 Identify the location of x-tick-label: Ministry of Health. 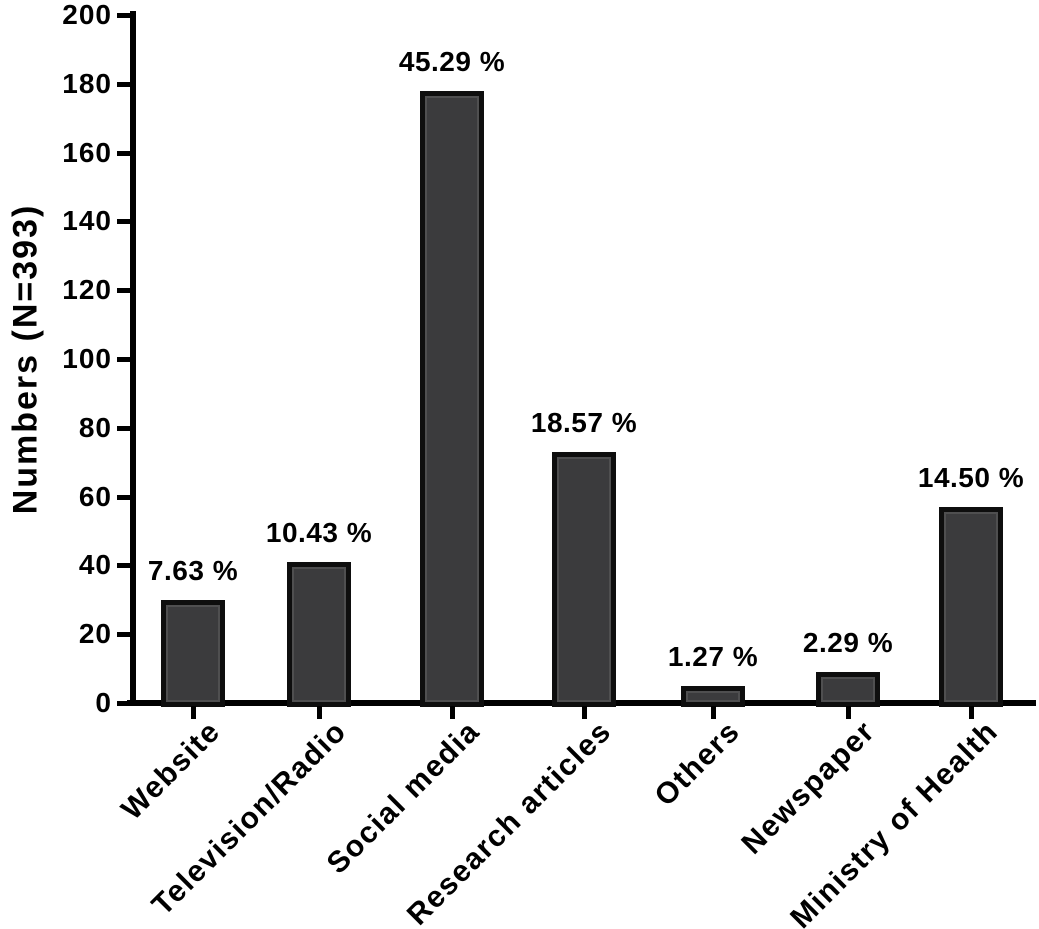
(894, 821).